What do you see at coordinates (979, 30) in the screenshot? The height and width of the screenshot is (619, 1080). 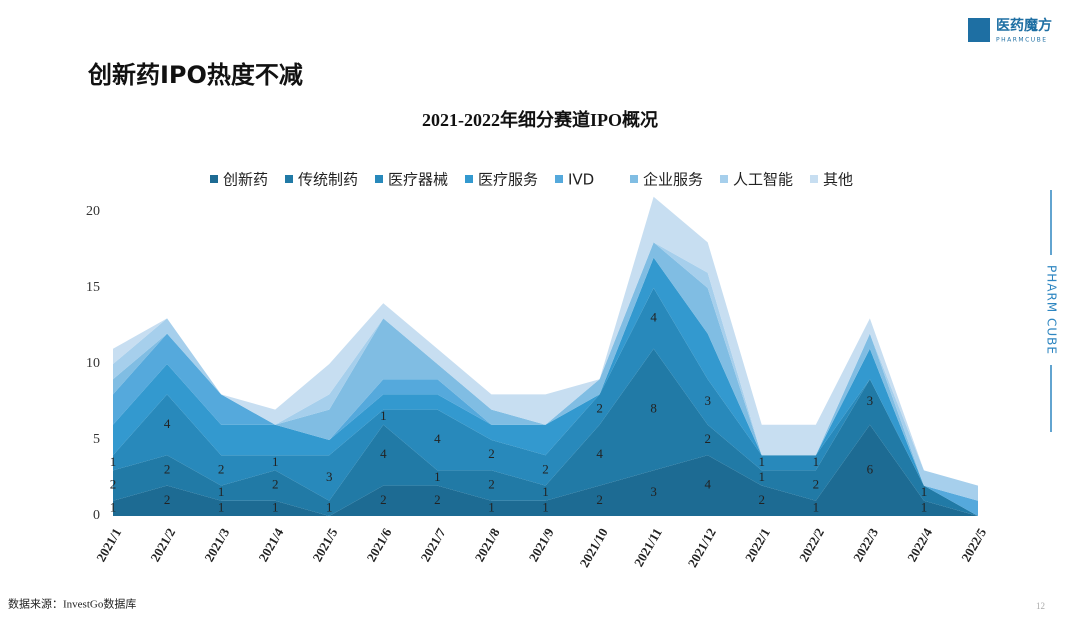 I see `logo-icon` at bounding box center [979, 30].